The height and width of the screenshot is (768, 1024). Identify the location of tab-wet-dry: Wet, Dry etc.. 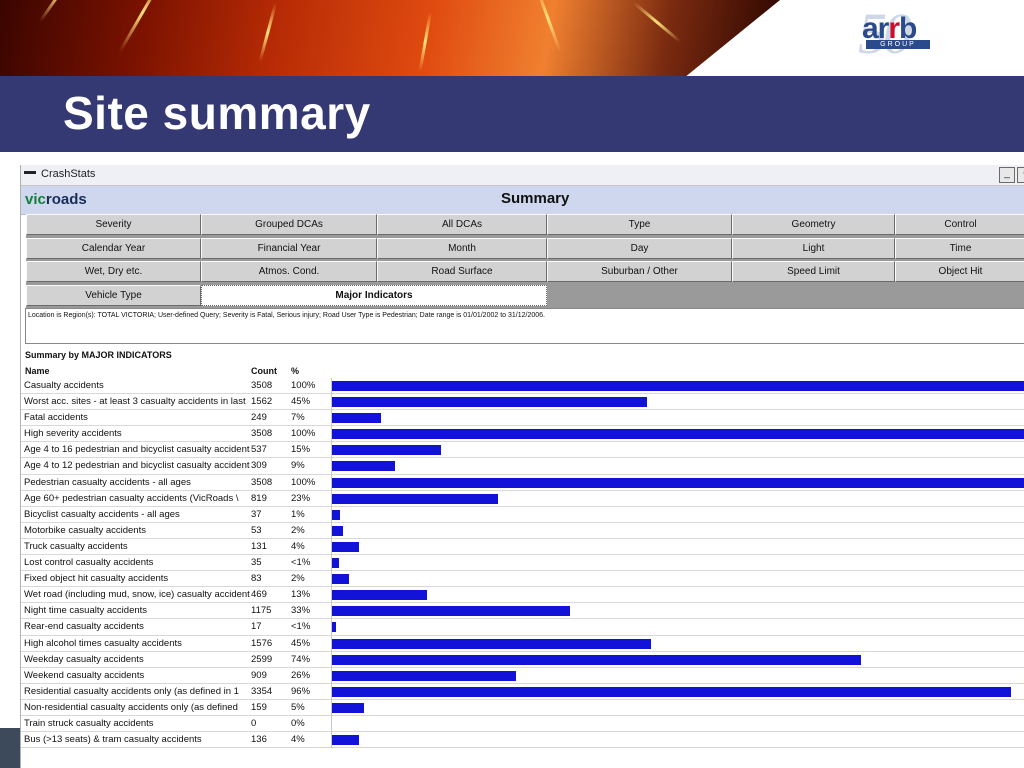
(113, 271).